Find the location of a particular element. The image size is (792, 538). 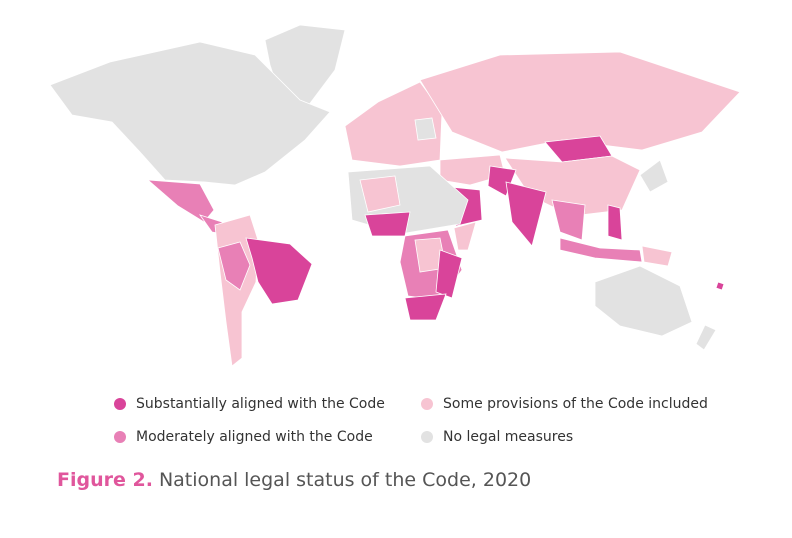

legend-label: Some provisions of the Code included is located at coordinates (575, 404).